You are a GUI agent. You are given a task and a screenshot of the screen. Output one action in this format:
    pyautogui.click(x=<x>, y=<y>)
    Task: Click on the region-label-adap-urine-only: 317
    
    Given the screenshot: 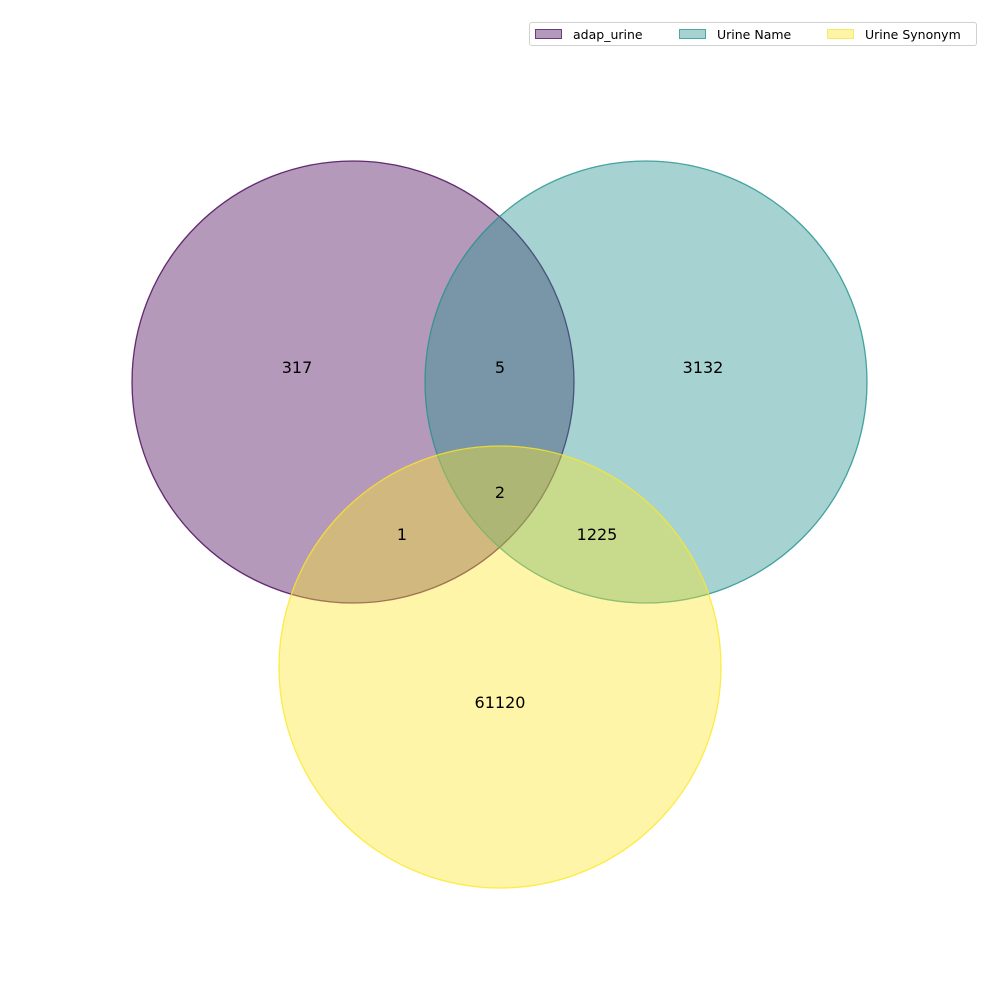 What is the action you would take?
    pyautogui.click(x=297, y=367)
    